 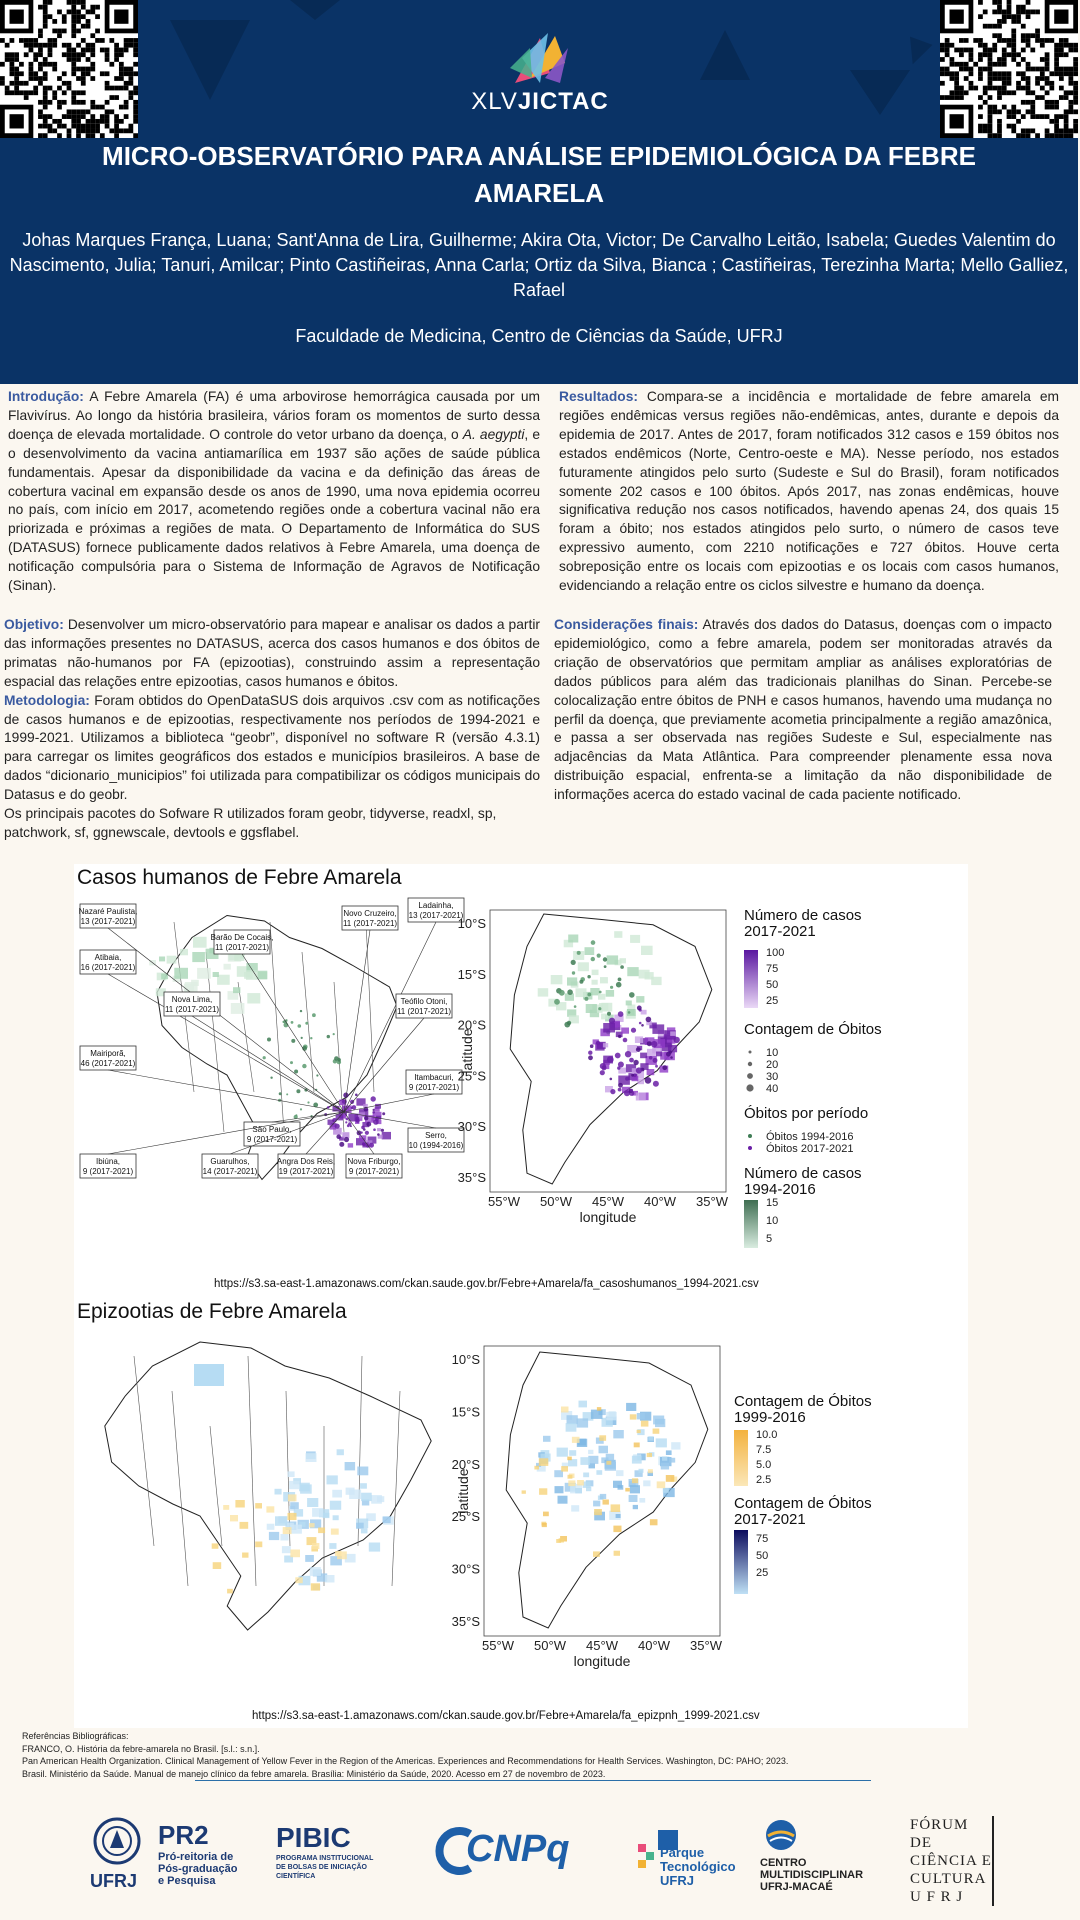 I want to click on municipality-callout-label: 10 (1994-2016), so click(x=436, y=1145).